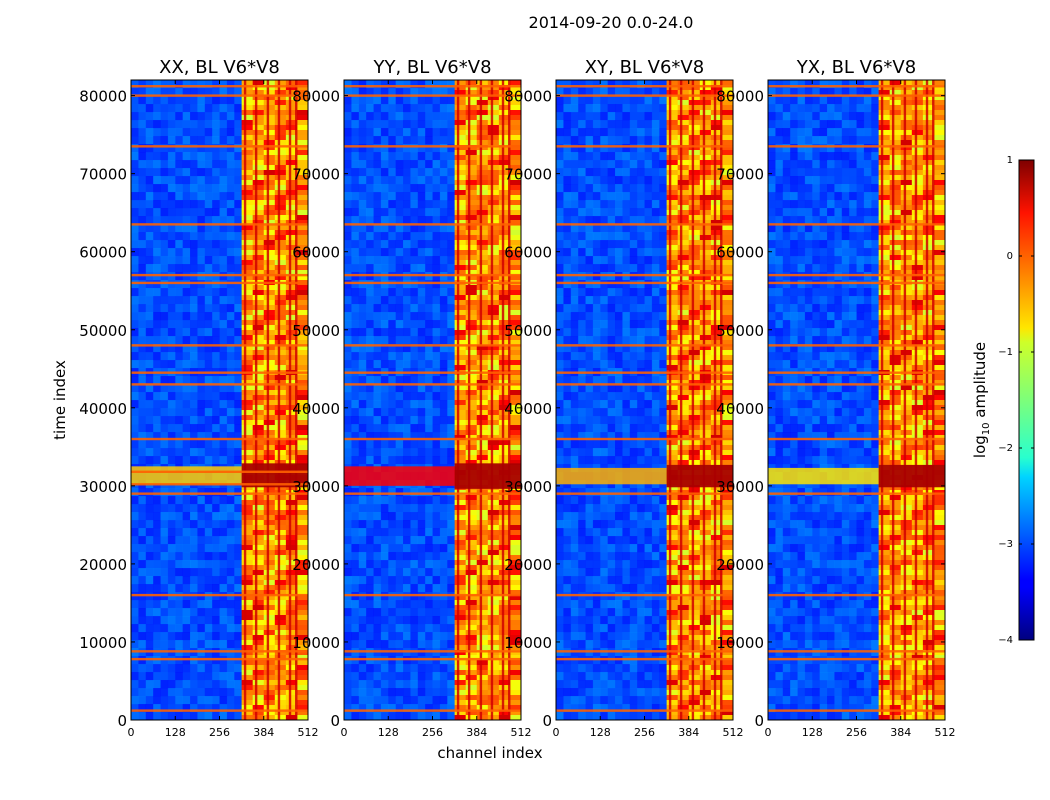  Describe the element at coordinates (489, 753) in the screenshot. I see `x-axis-label: channel index` at that location.